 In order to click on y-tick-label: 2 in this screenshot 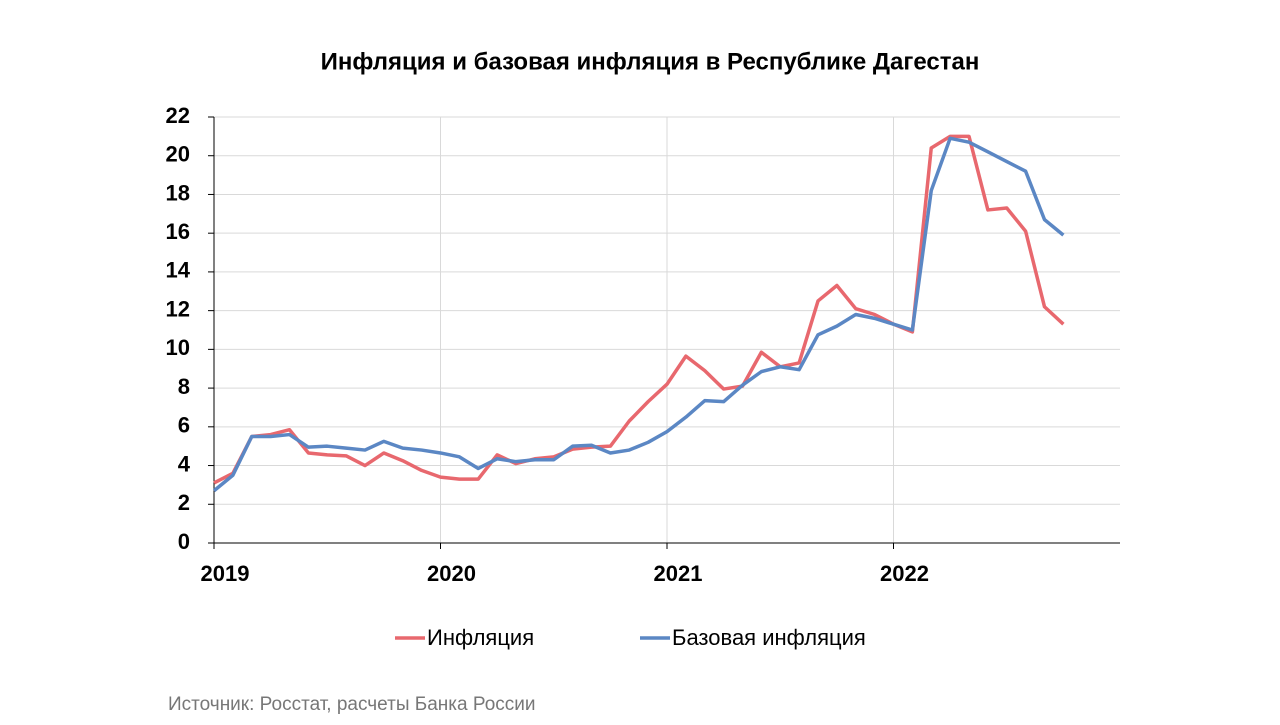, I will do `click(184, 502)`.